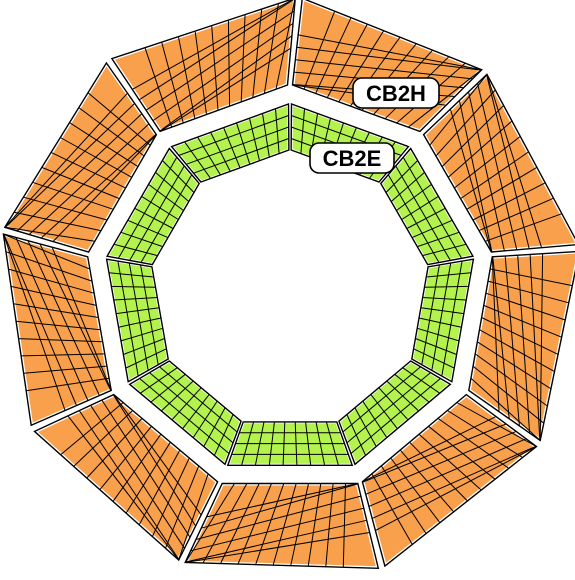 The height and width of the screenshot is (580, 575). What do you see at coordinates (352, 158) in the screenshot?
I see `label-cb2e-text: CB2E` at bounding box center [352, 158].